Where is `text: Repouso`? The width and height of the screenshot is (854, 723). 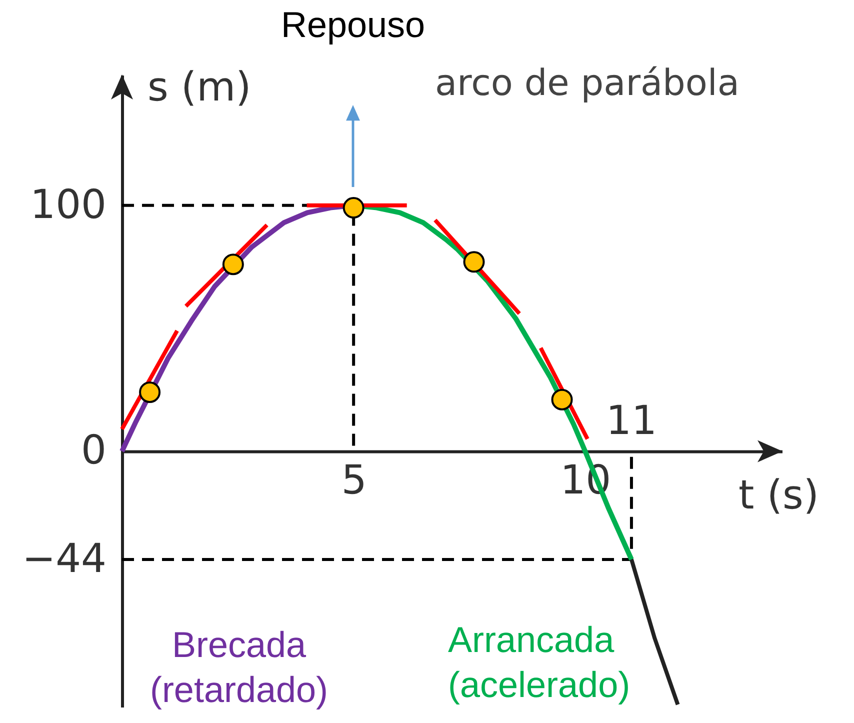
text: Repouso is located at coordinates (353, 24).